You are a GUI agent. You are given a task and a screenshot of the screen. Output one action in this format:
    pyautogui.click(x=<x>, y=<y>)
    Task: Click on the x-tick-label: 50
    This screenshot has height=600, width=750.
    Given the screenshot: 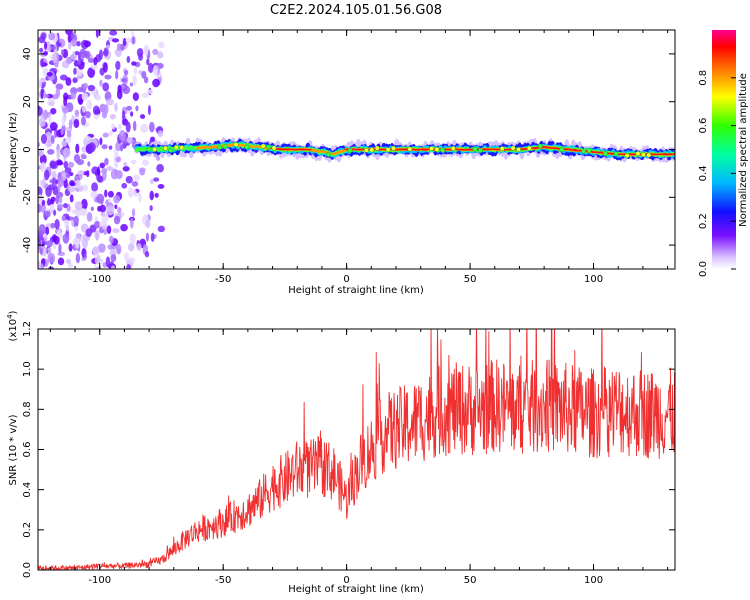 What is the action you would take?
    pyautogui.click(x=470, y=580)
    